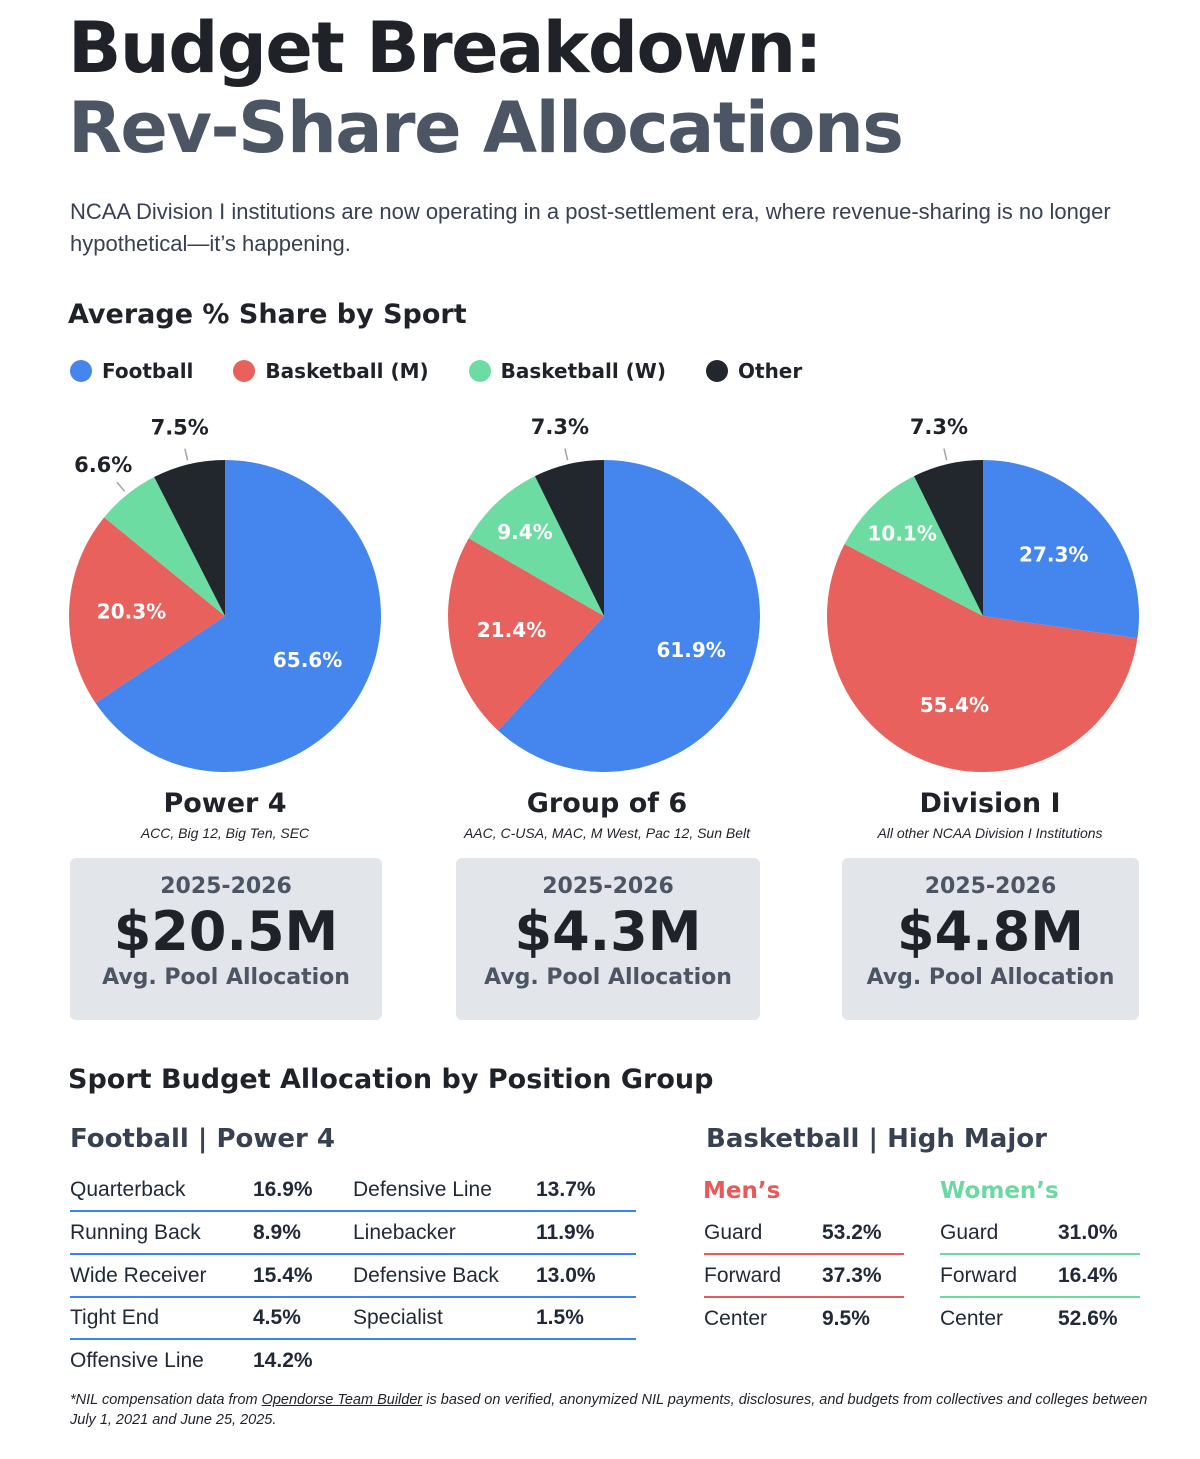  What do you see at coordinates (283, 1360) in the screenshot?
I see `position-value: 14.2%` at bounding box center [283, 1360].